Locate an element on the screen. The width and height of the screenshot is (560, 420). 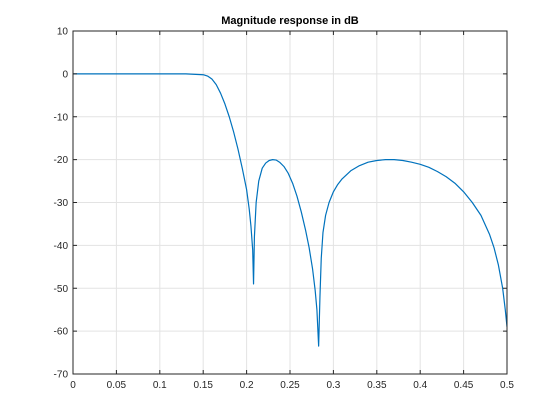
x-tick-label: 0.3 is located at coordinates (333, 385).